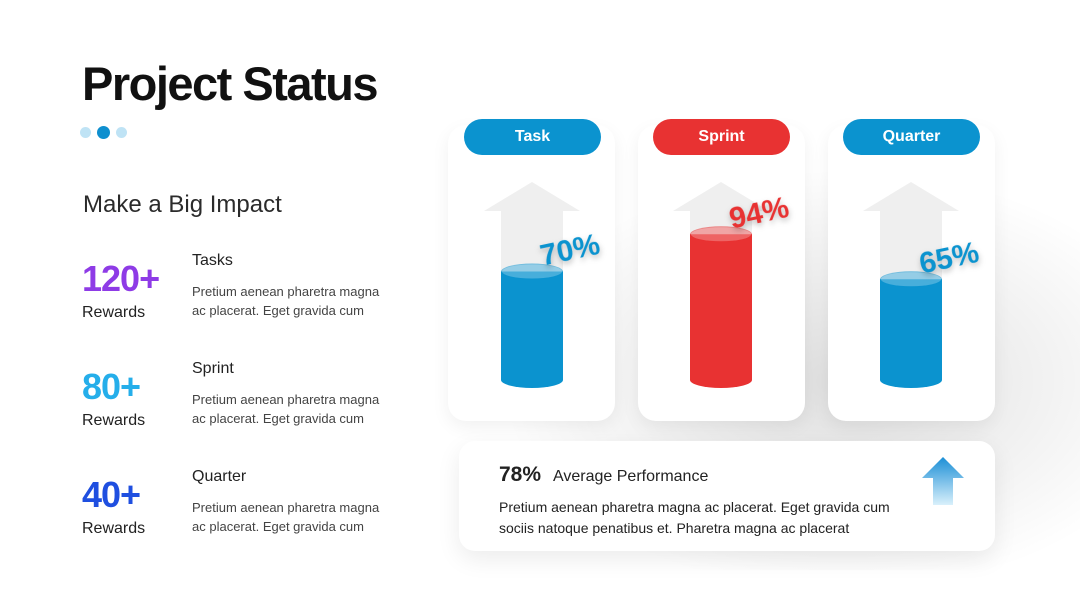 This screenshot has height=608, width=1080. I want to click on bar-top-sprint, so click(721, 234).